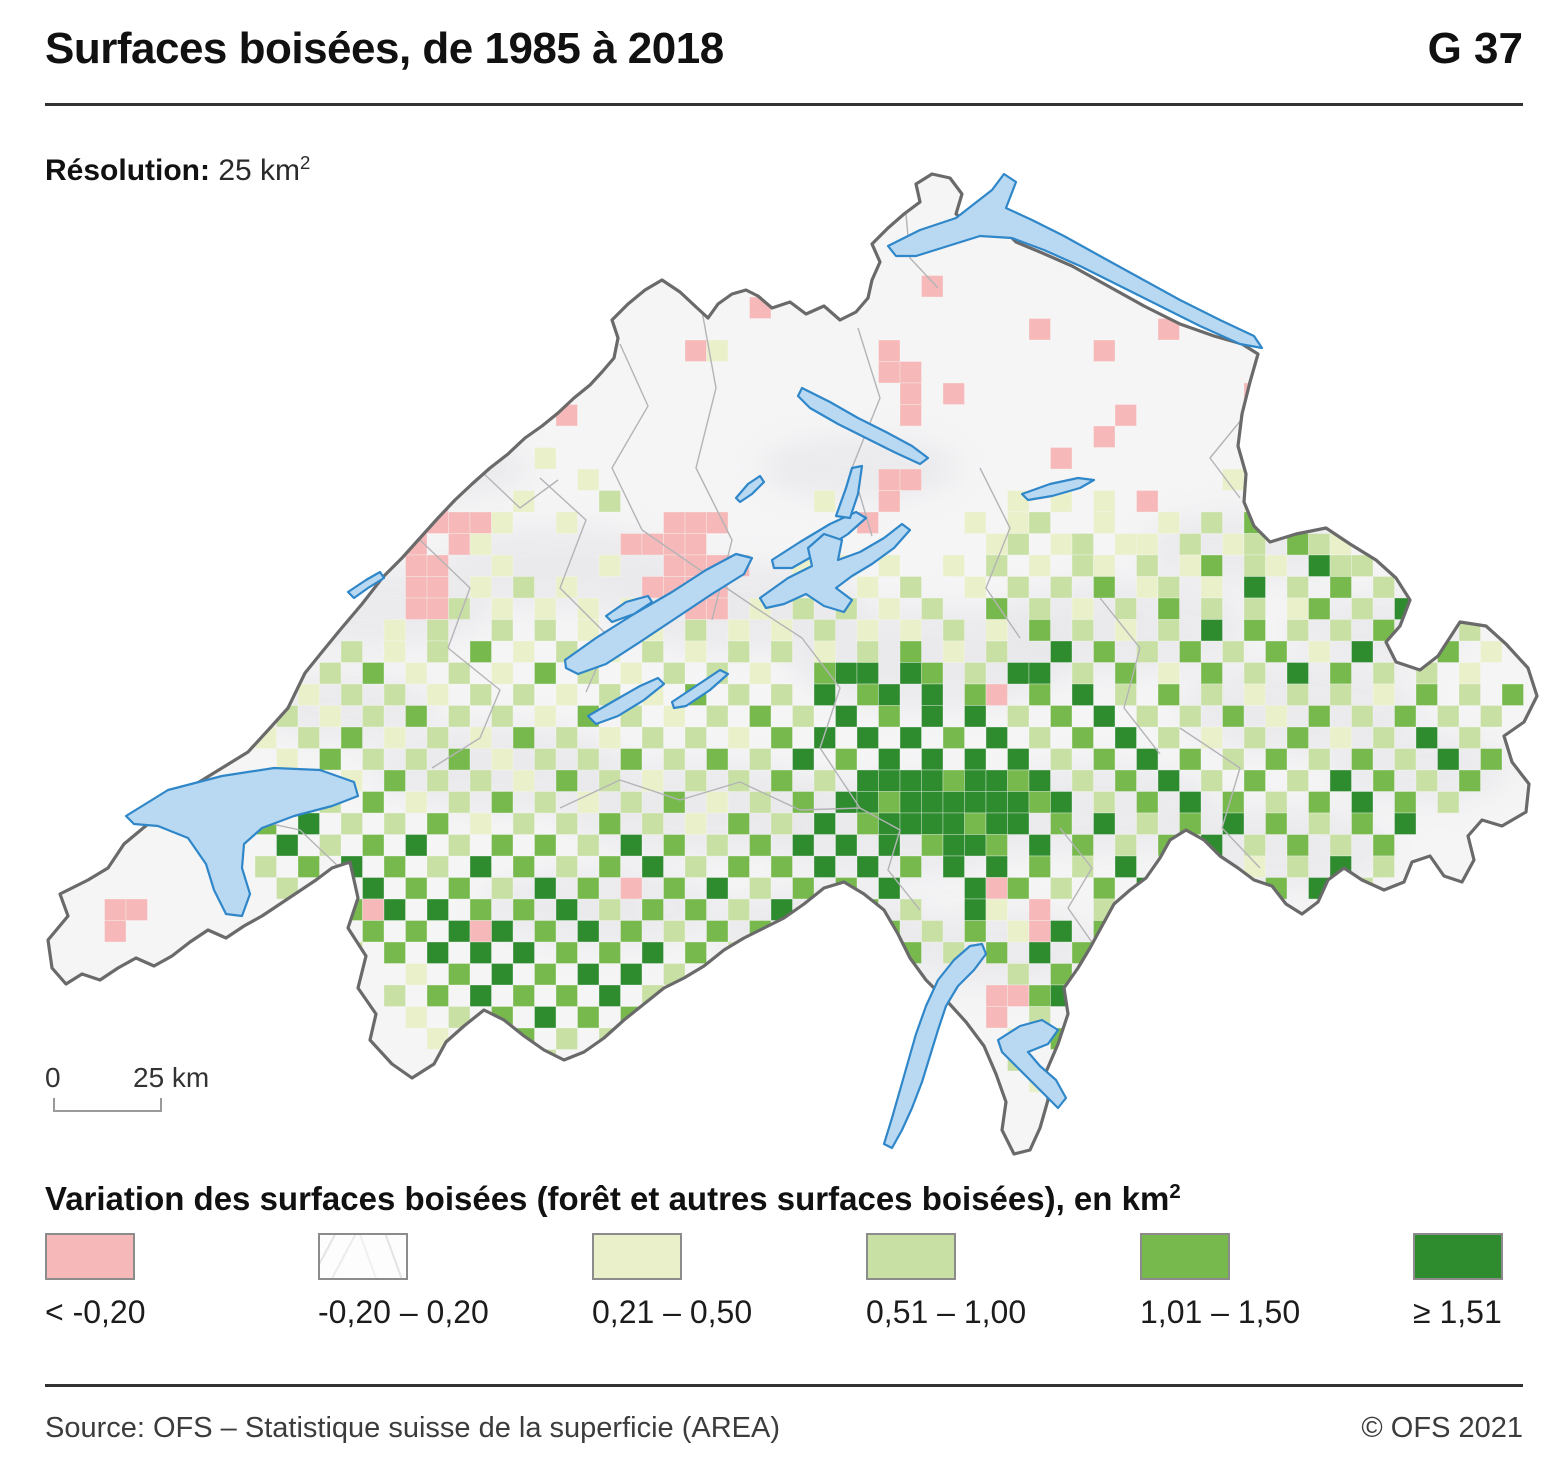 Image resolution: width=1568 pixels, height=1468 pixels. I want to click on canton-border, so click(710, 795).